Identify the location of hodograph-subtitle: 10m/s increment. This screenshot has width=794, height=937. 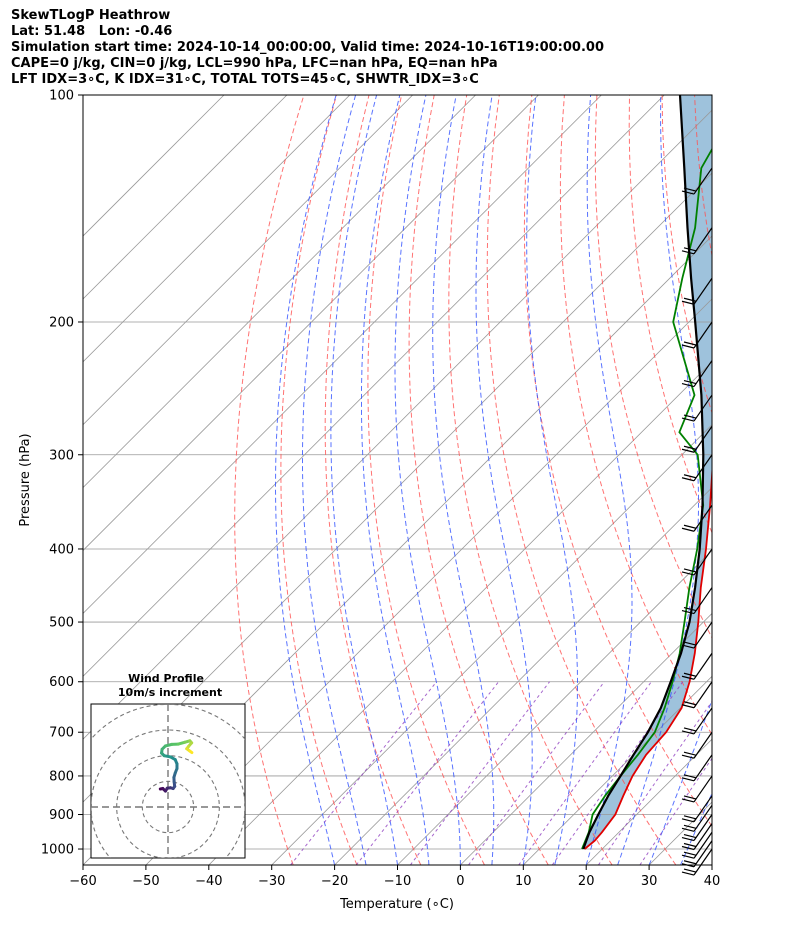
(170, 692).